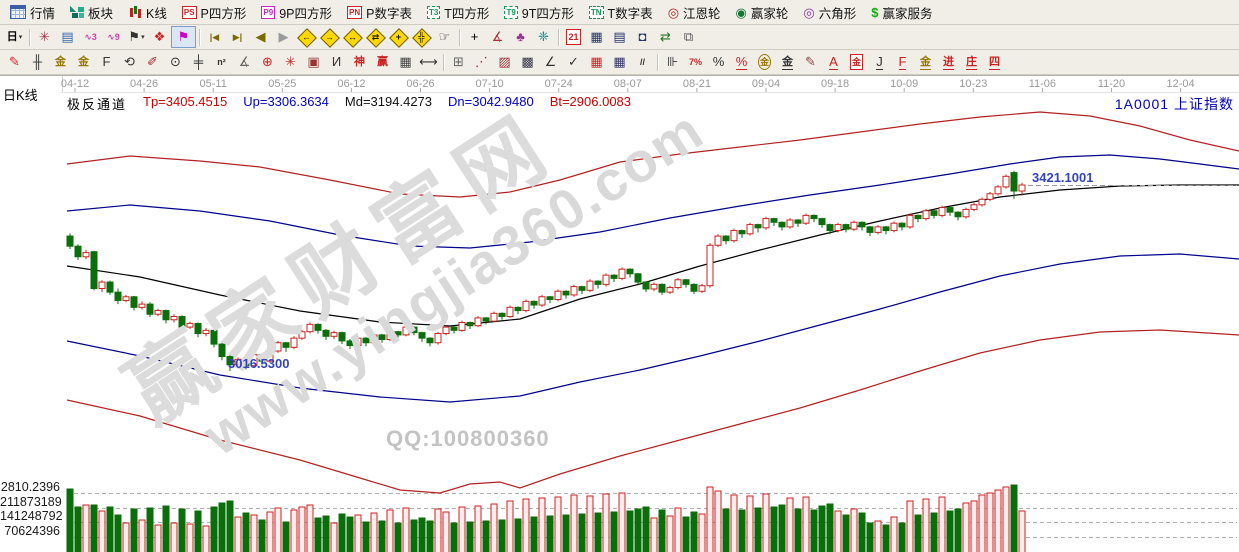 This screenshot has width=1239, height=552. I want to click on tool-hand-drag: ☞, so click(444, 37).